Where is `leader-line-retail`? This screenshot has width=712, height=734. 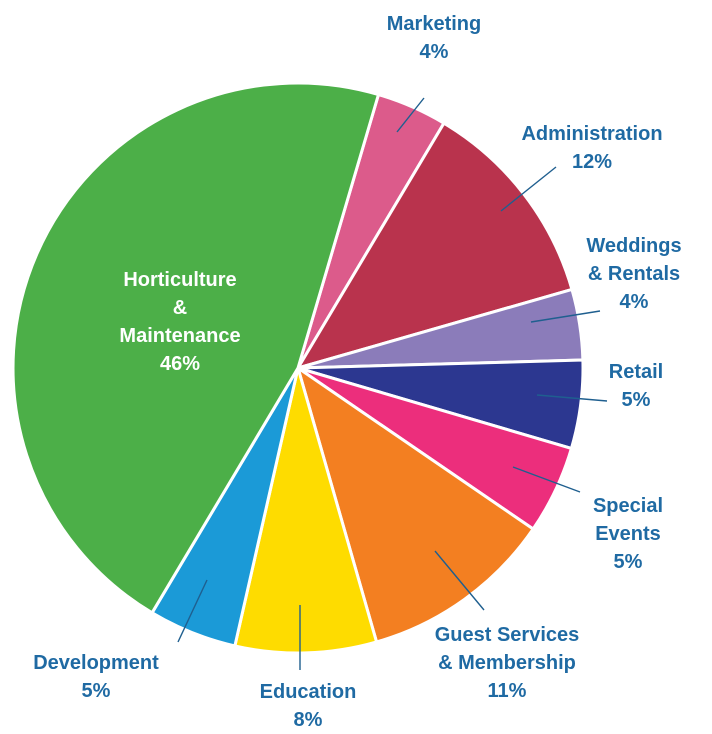 leader-line-retail is located at coordinates (572, 398).